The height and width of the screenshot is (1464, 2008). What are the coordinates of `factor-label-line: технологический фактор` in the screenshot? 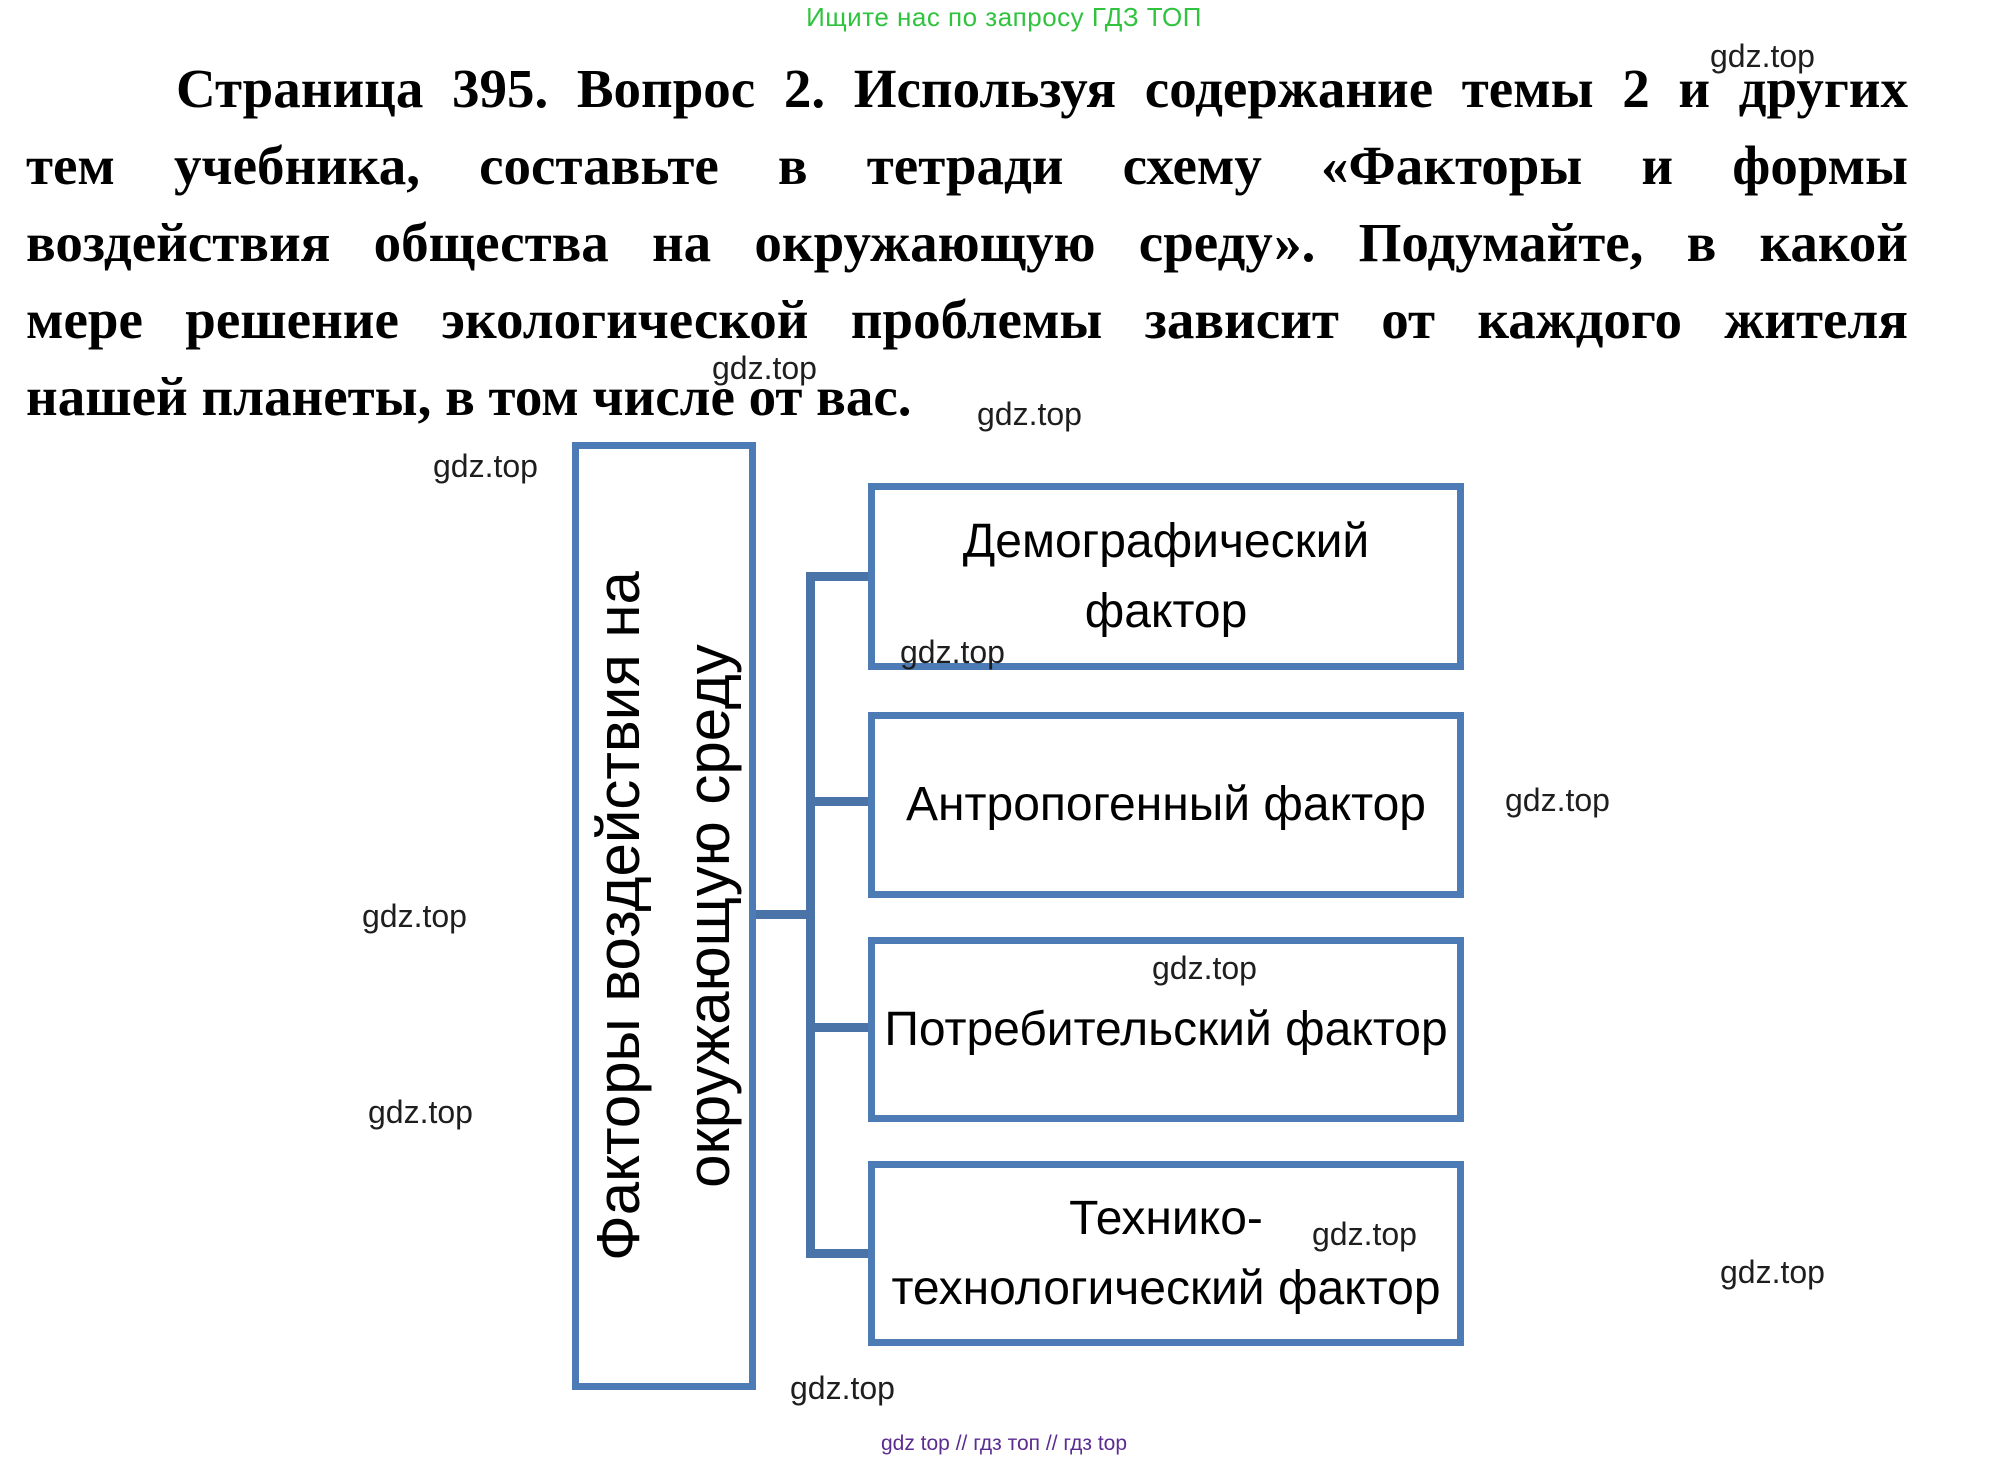 It's located at (1166, 1288).